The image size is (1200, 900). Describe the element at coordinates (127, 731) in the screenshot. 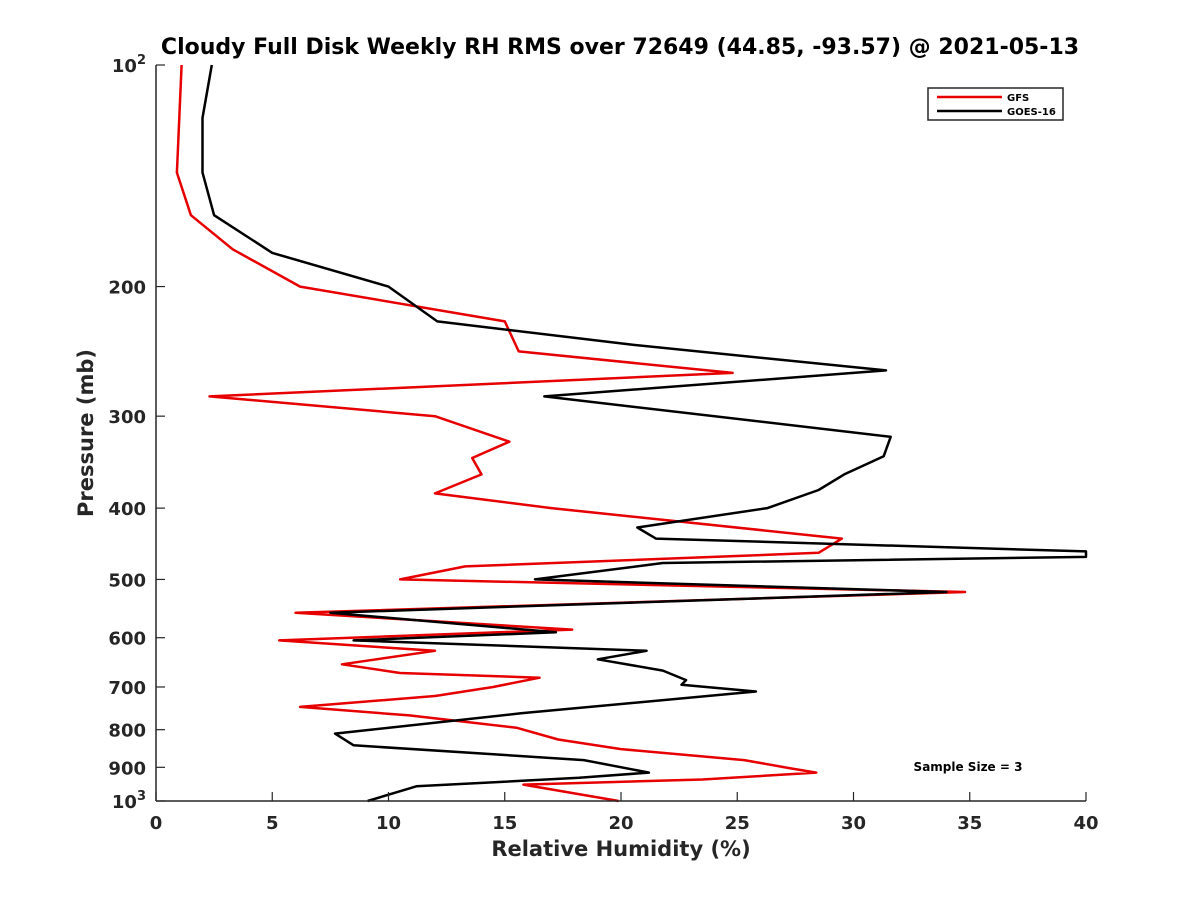

I see `y-tick-label: 800` at that location.